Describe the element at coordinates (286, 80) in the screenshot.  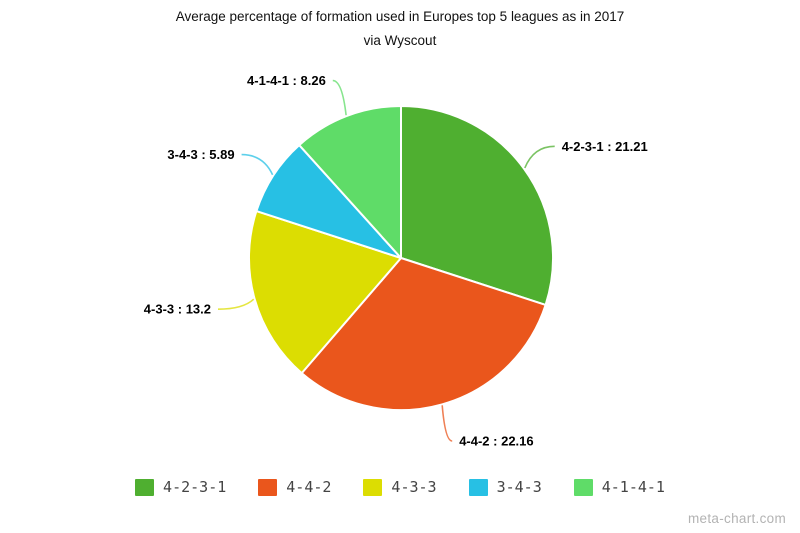
I see `slice-callout-label: 4-1-4-1 : 8.26` at that location.